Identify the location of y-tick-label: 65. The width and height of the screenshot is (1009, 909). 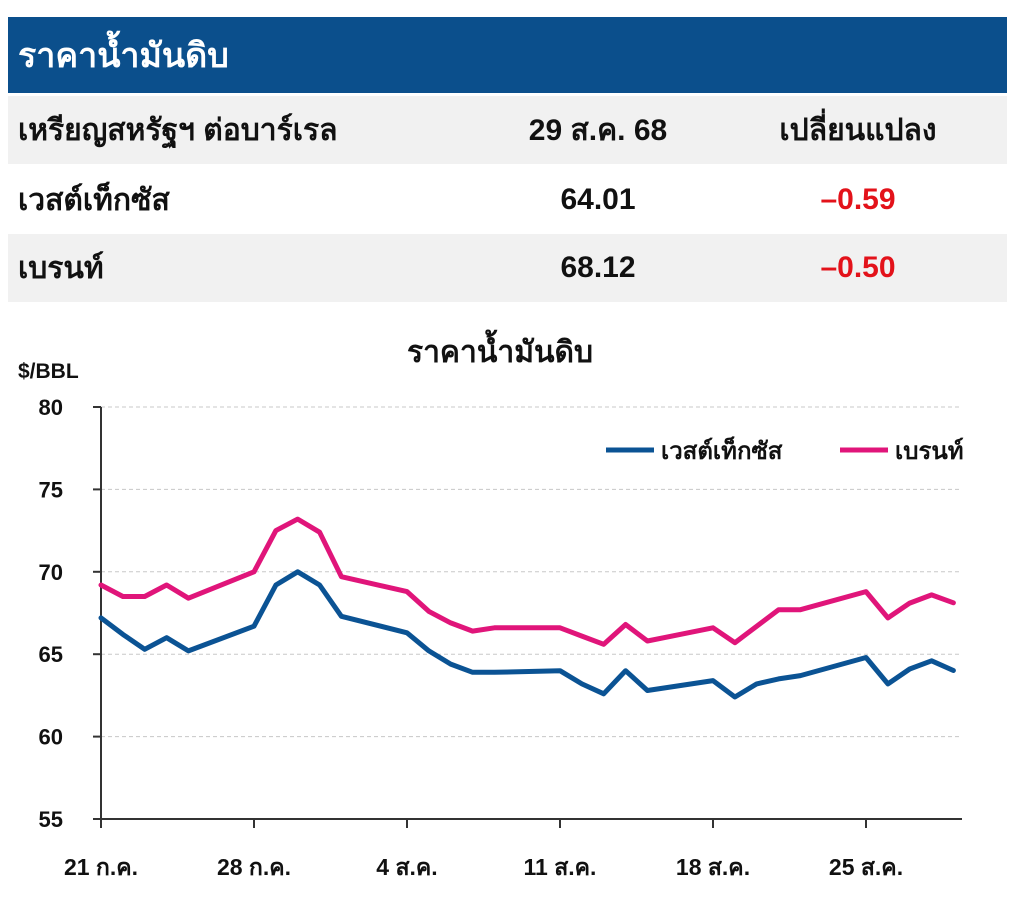
(51, 654).